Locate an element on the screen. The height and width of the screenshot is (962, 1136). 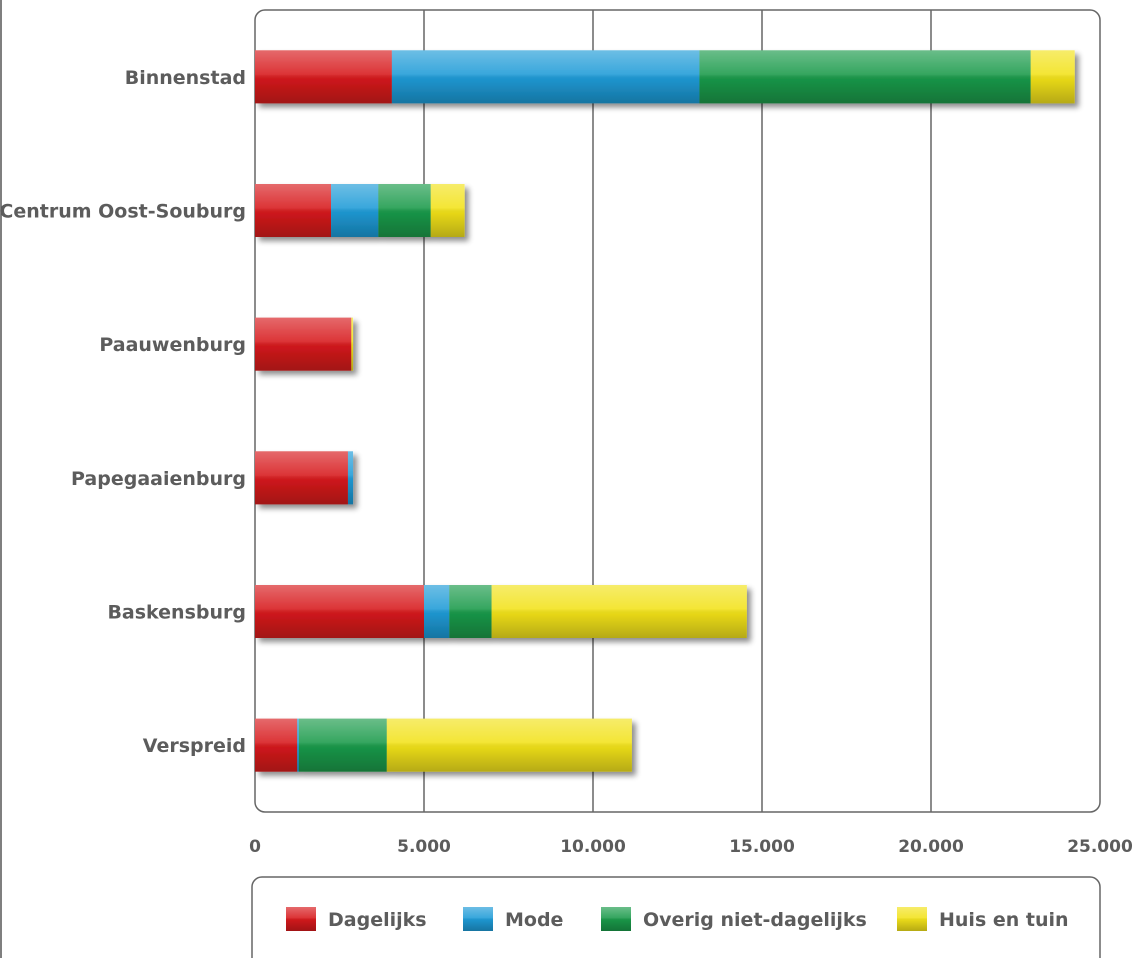
legend-label: Mode is located at coordinates (534, 920).